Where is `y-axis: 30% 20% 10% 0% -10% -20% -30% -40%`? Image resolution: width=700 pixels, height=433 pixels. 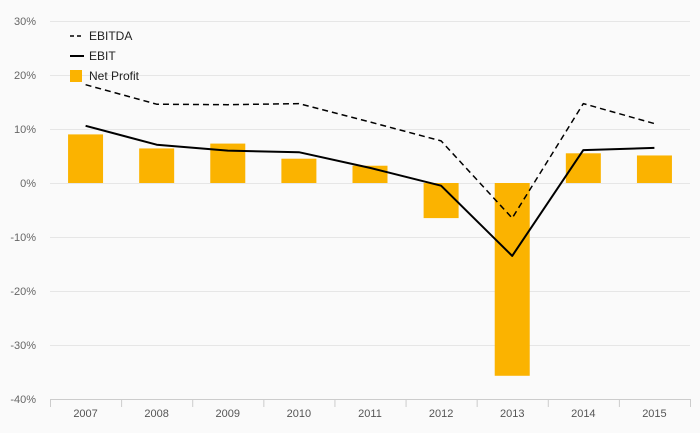 y-axis: 30% 20% 10% 0% -10% -20% -30% -40% is located at coordinates (23, 211).